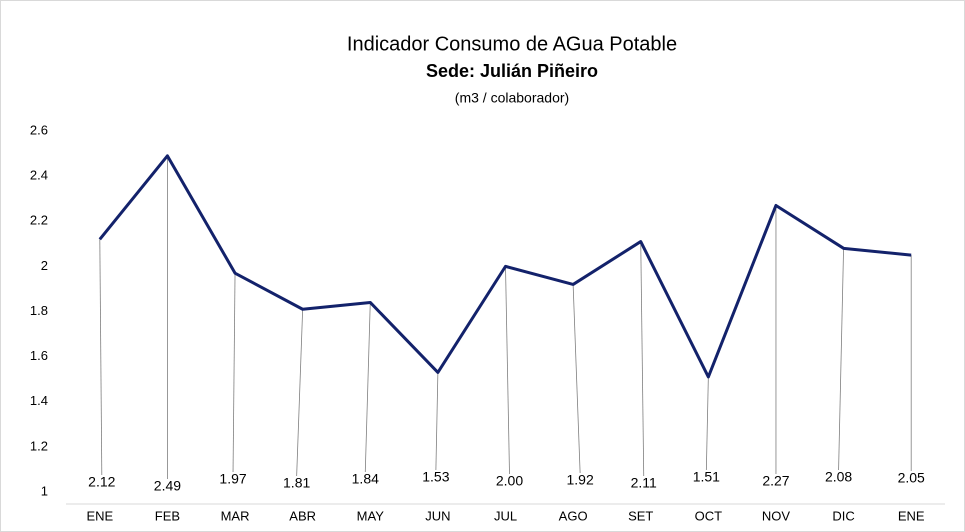 The height and width of the screenshot is (532, 965). What do you see at coordinates (509, 481) in the screenshot?
I see `value-label: 2.00` at bounding box center [509, 481].